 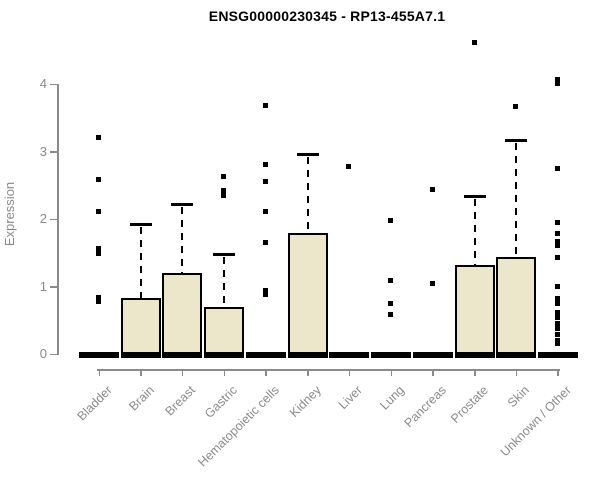 I want to click on x-axis, so click(x=328, y=370).